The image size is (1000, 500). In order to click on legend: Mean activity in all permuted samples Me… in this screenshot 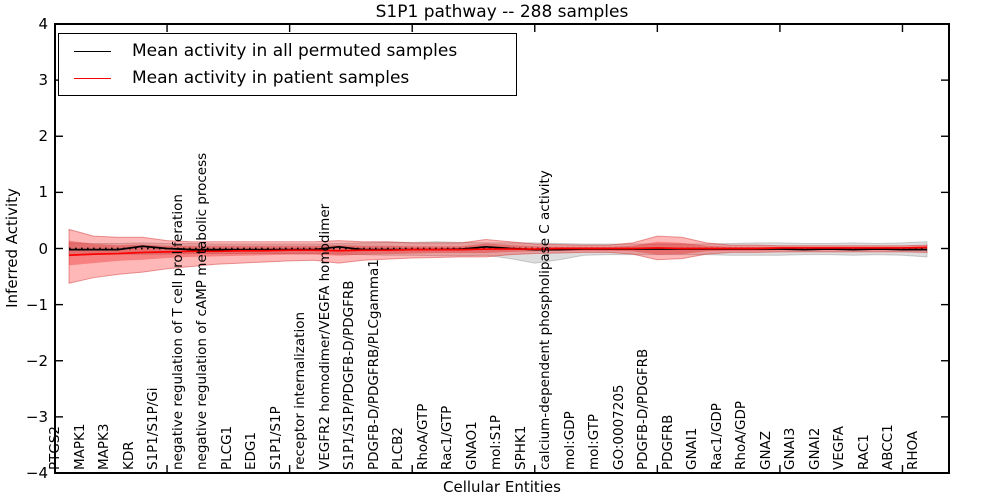, I will do `click(287, 64)`.